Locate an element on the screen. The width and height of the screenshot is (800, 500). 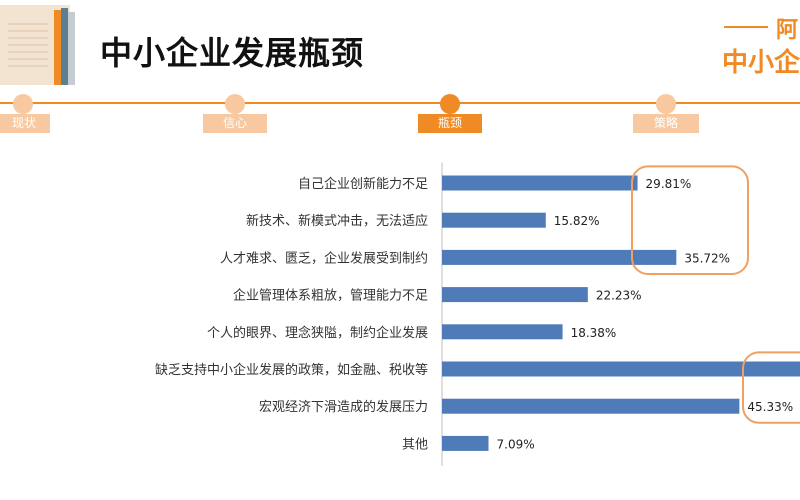
book-icon is located at coordinates (37, 45).